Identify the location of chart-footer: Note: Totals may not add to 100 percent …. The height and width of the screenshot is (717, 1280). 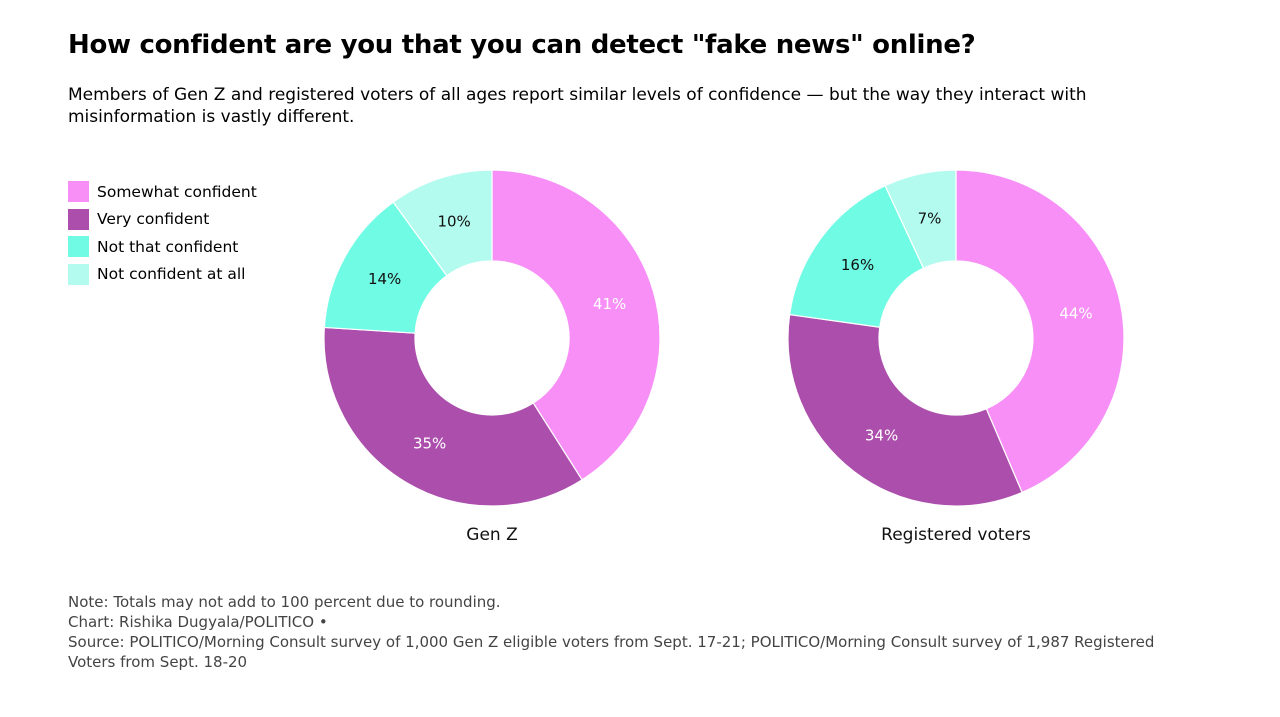
(618, 632).